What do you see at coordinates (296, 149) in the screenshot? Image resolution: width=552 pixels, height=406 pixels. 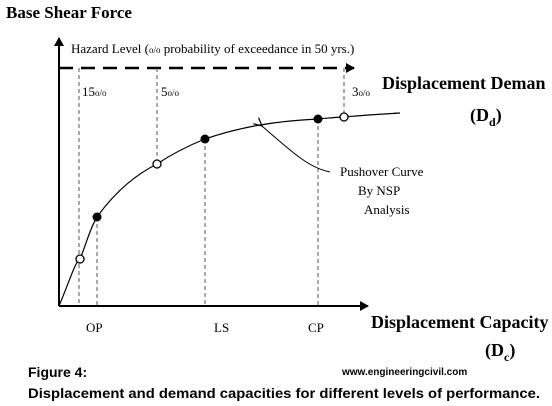 I see `annotation-arrow` at bounding box center [296, 149].